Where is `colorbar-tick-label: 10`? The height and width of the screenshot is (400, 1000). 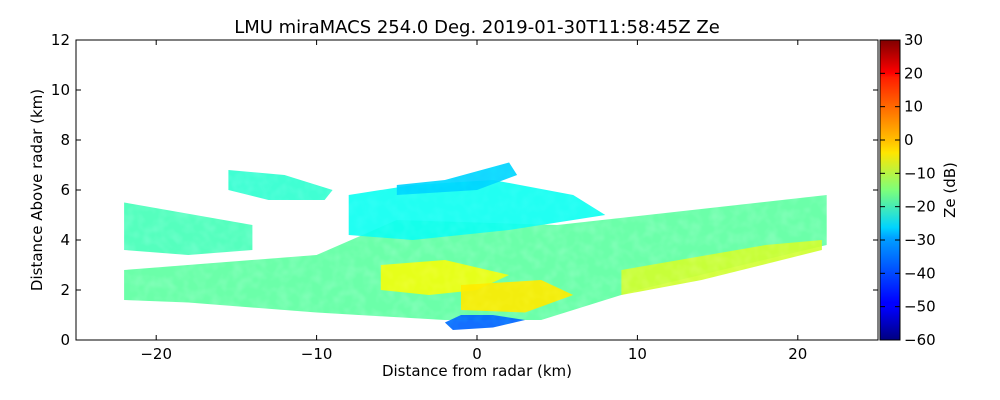 colorbar-tick-label: 10 is located at coordinates (913, 107).